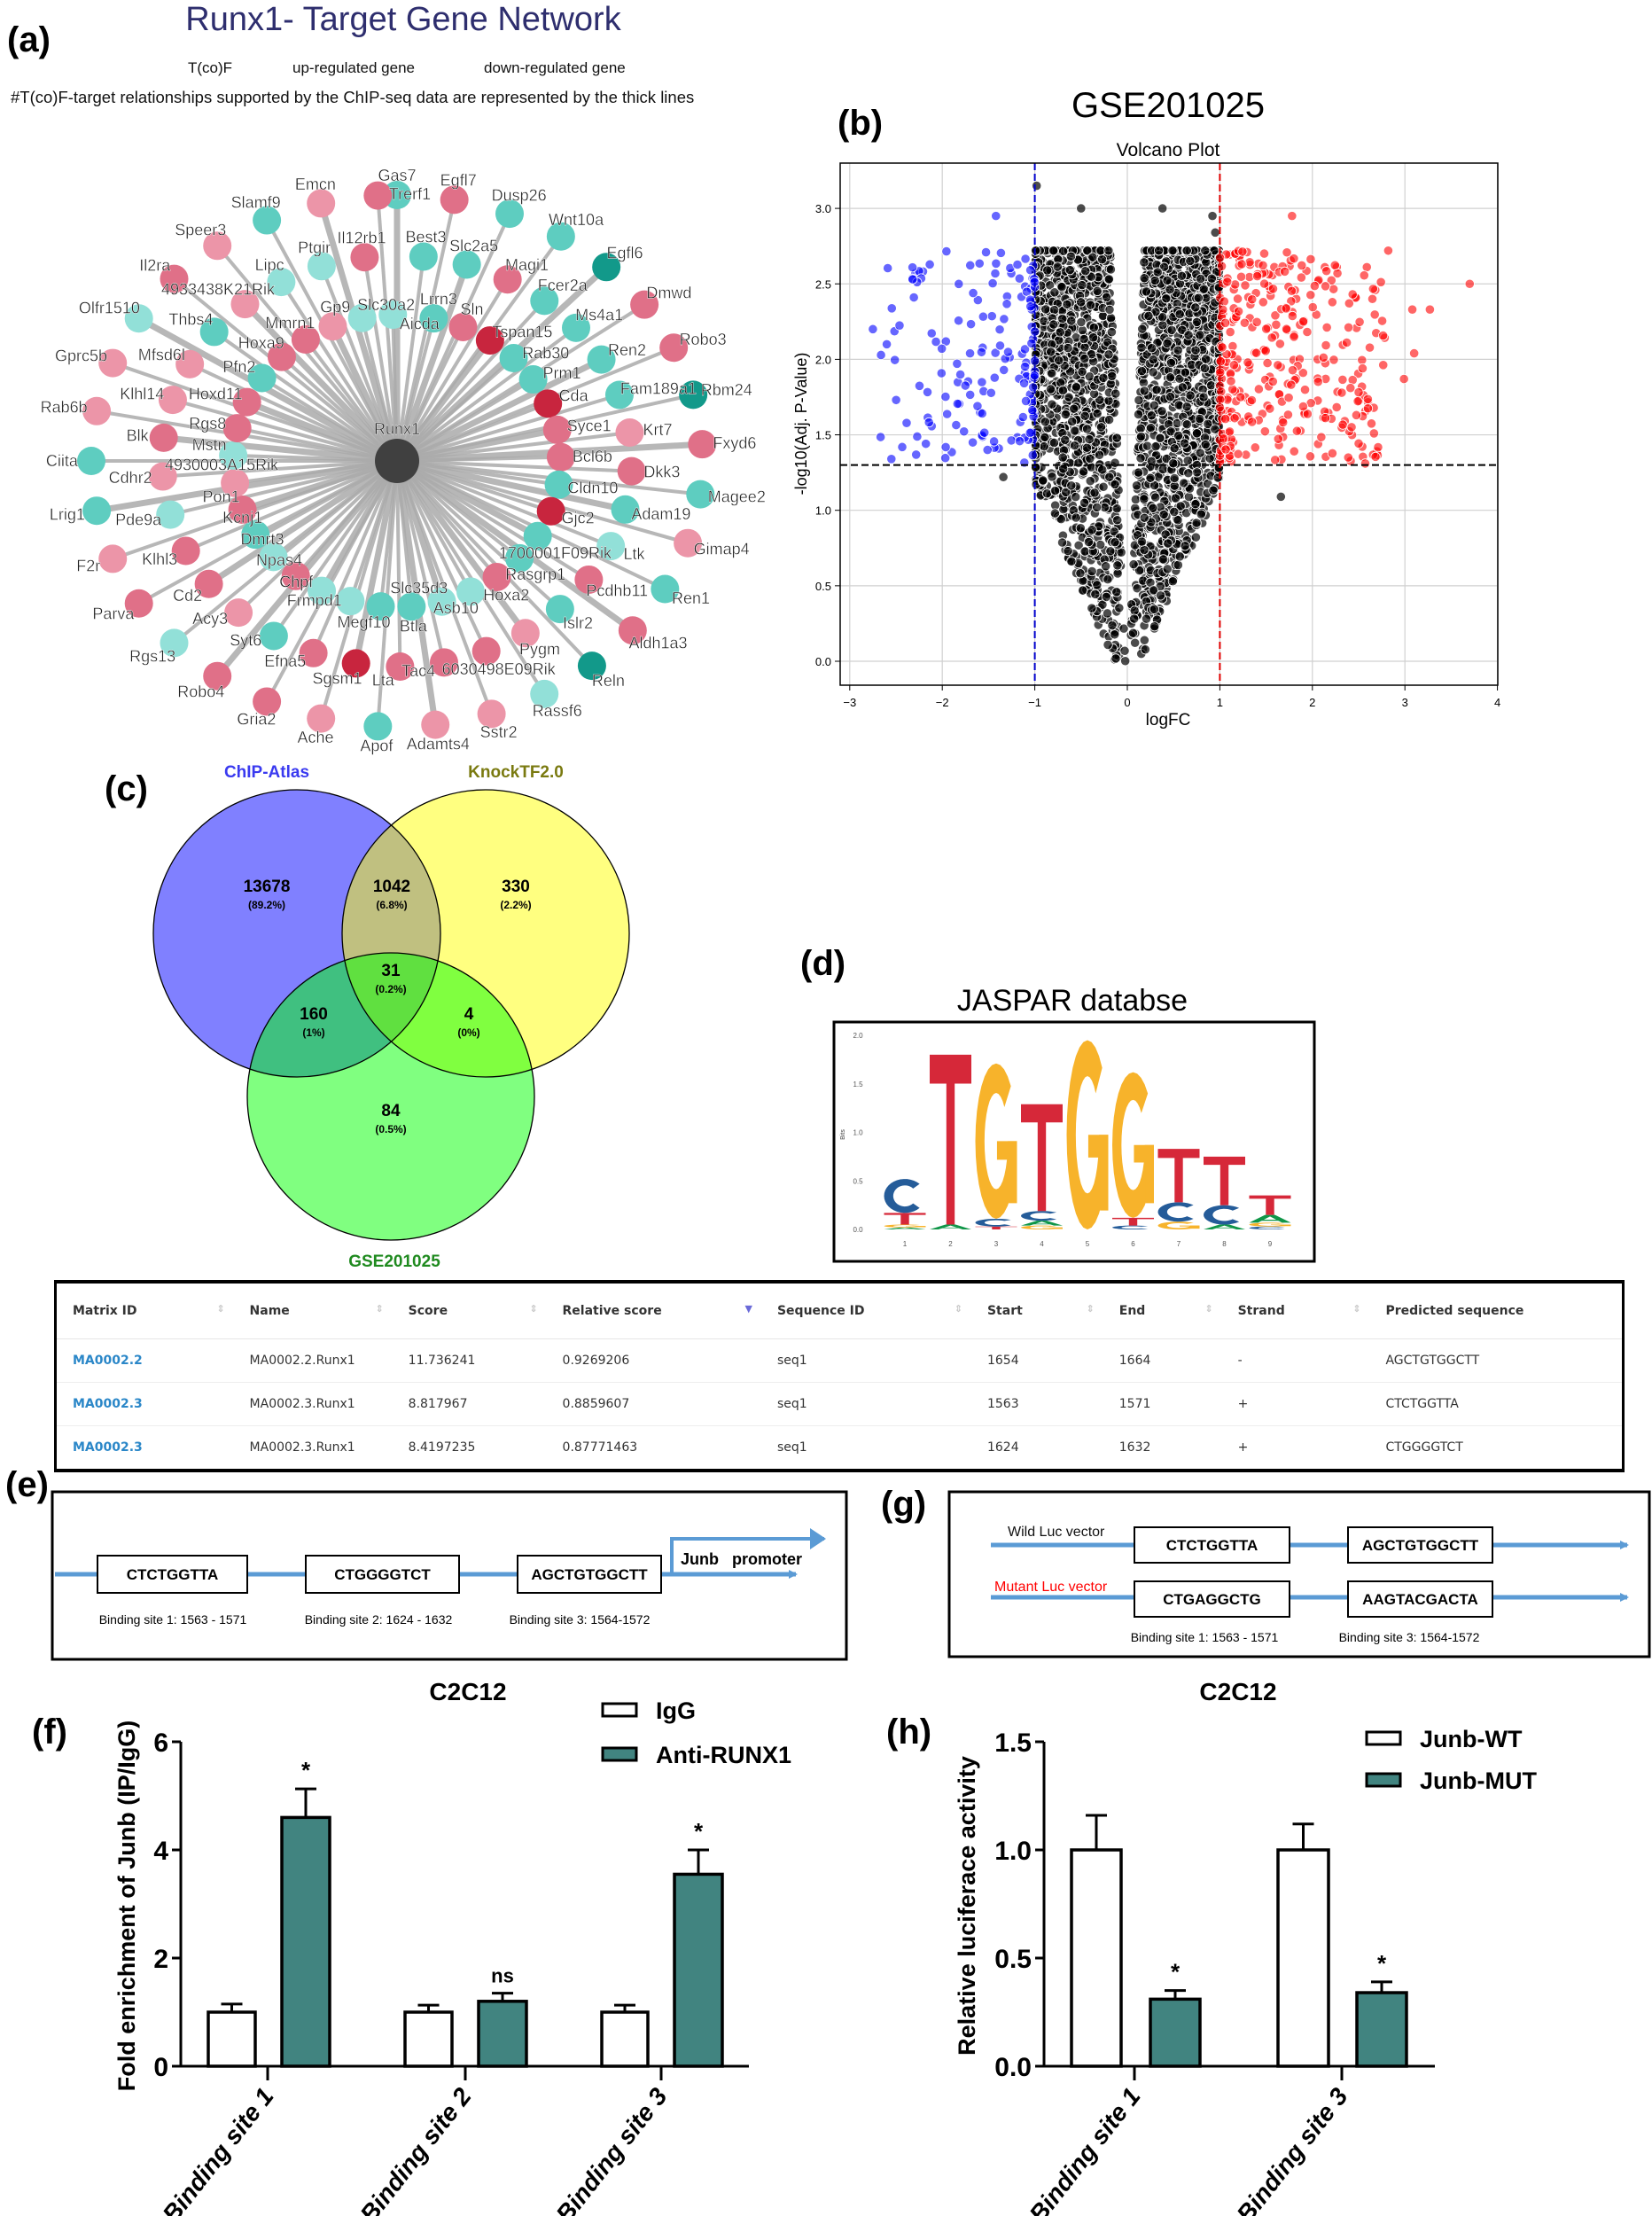 The width and height of the screenshot is (1652, 2216). I want to click on luc-site-sequence: CTGAGGCTG, so click(1212, 1599).